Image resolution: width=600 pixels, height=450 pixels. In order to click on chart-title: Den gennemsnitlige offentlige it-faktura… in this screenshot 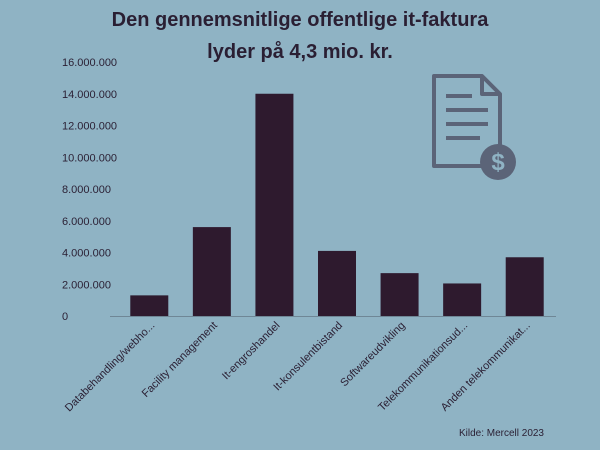, I will do `click(300, 36)`.